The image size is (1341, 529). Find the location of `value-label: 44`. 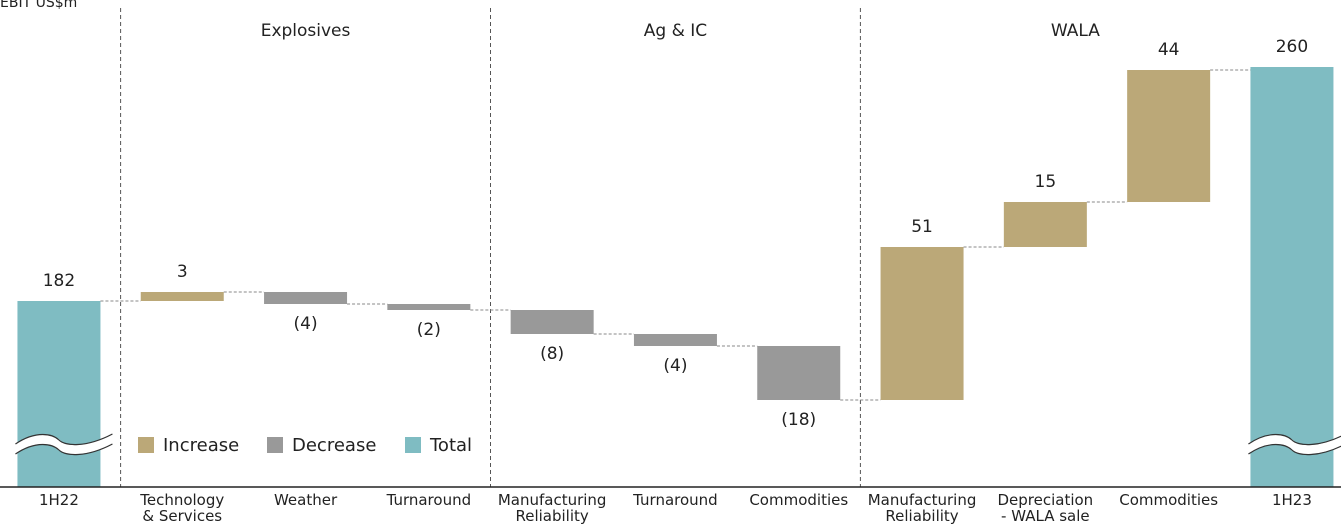

value-label: 44 is located at coordinates (1169, 50).